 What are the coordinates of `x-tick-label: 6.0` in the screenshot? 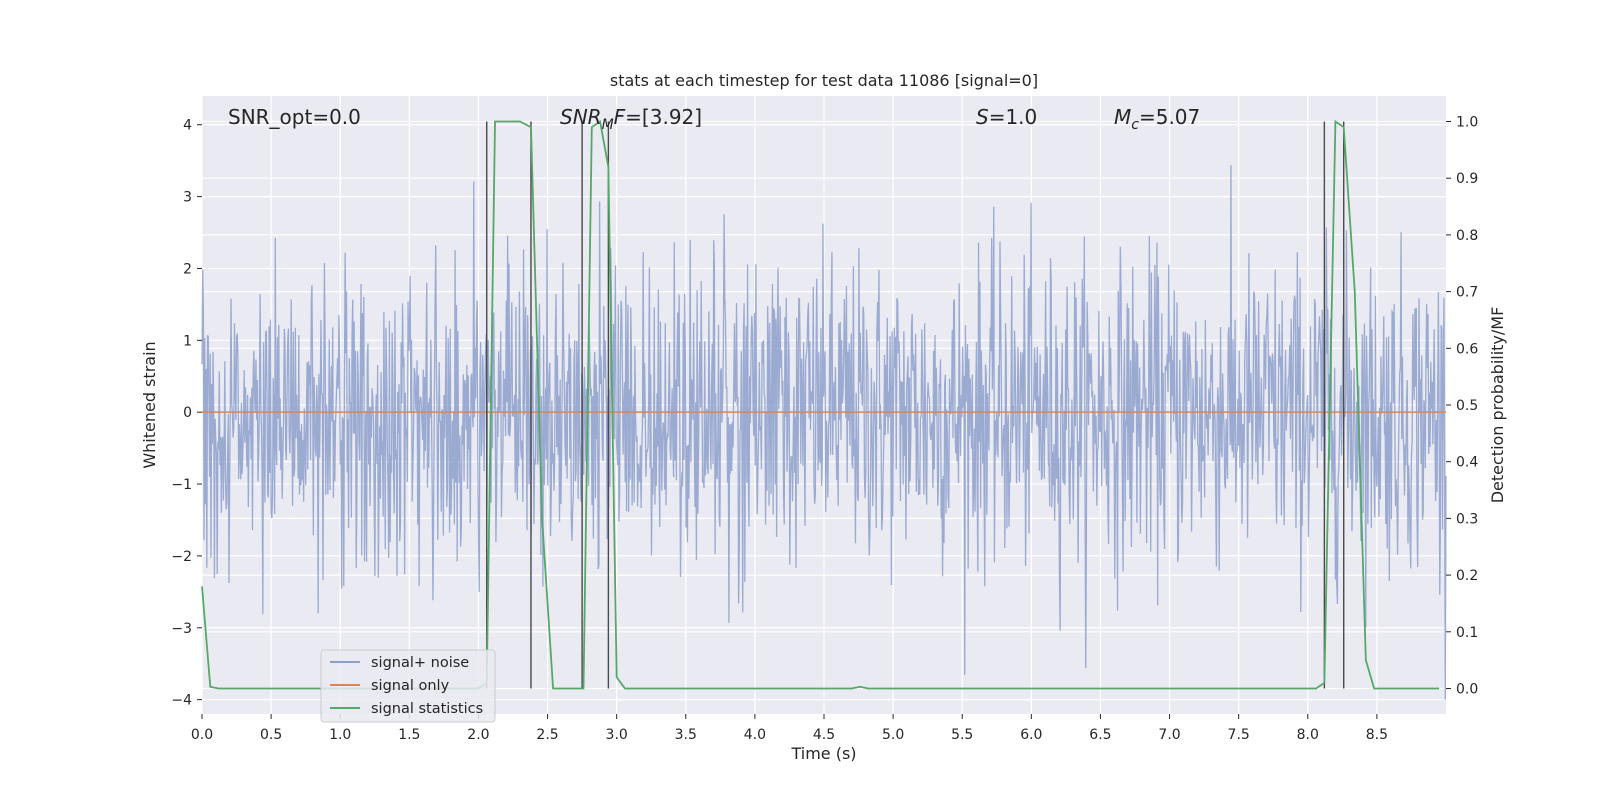 It's located at (1031, 735).